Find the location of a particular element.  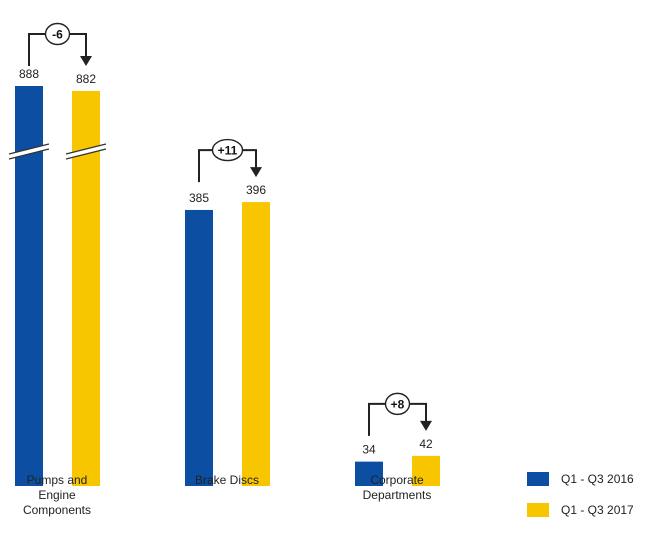

data-label: 888 is located at coordinates (29, 74).